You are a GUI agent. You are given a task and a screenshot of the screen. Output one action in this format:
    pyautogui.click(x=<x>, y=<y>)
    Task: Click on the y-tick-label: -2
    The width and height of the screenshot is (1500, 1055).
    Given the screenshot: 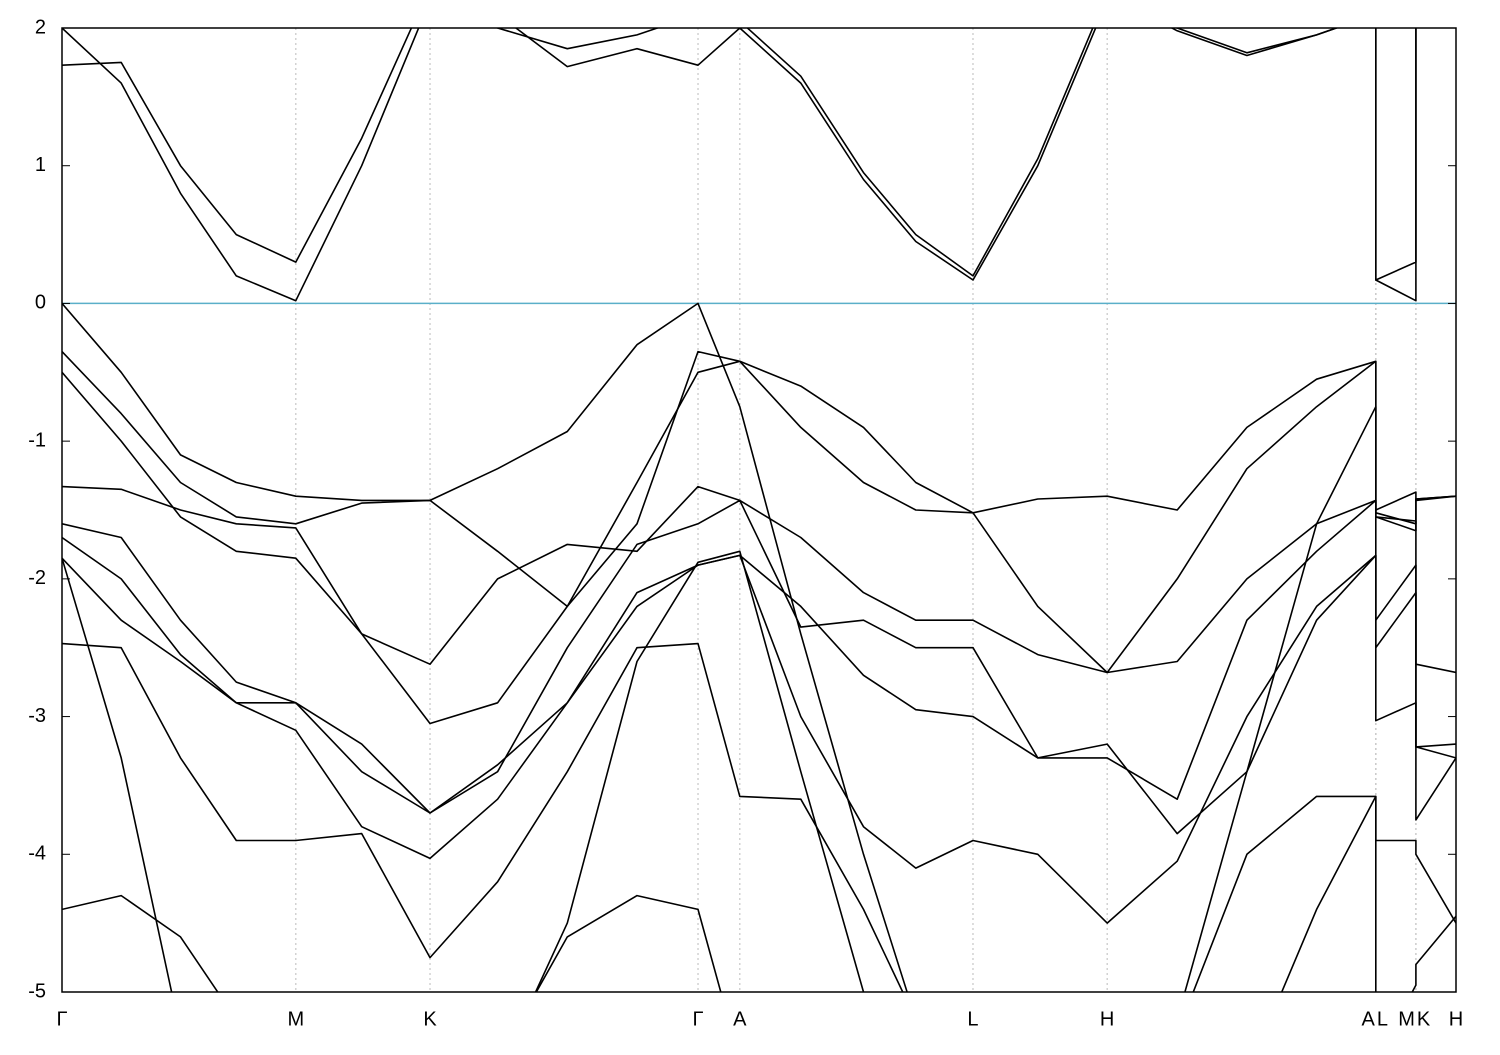 What is the action you would take?
    pyautogui.click(x=37, y=578)
    